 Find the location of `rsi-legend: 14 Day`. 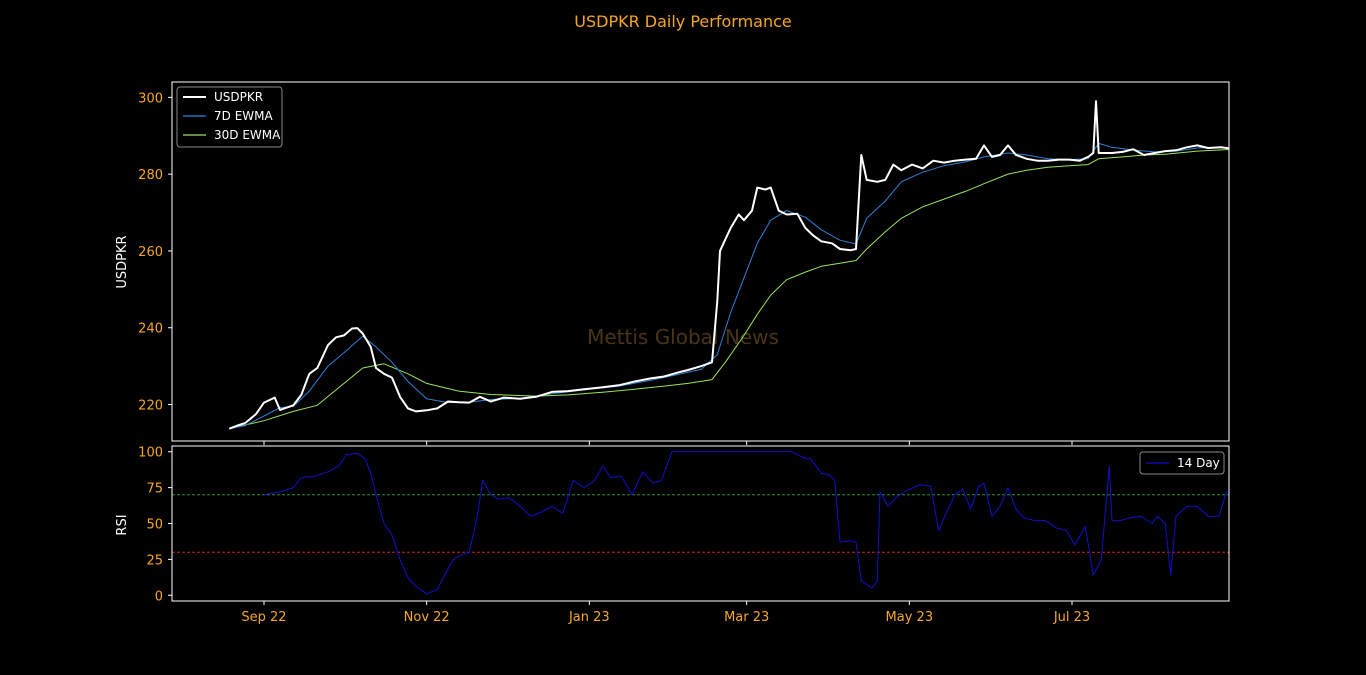

rsi-legend: 14 Day is located at coordinates (1182, 463).